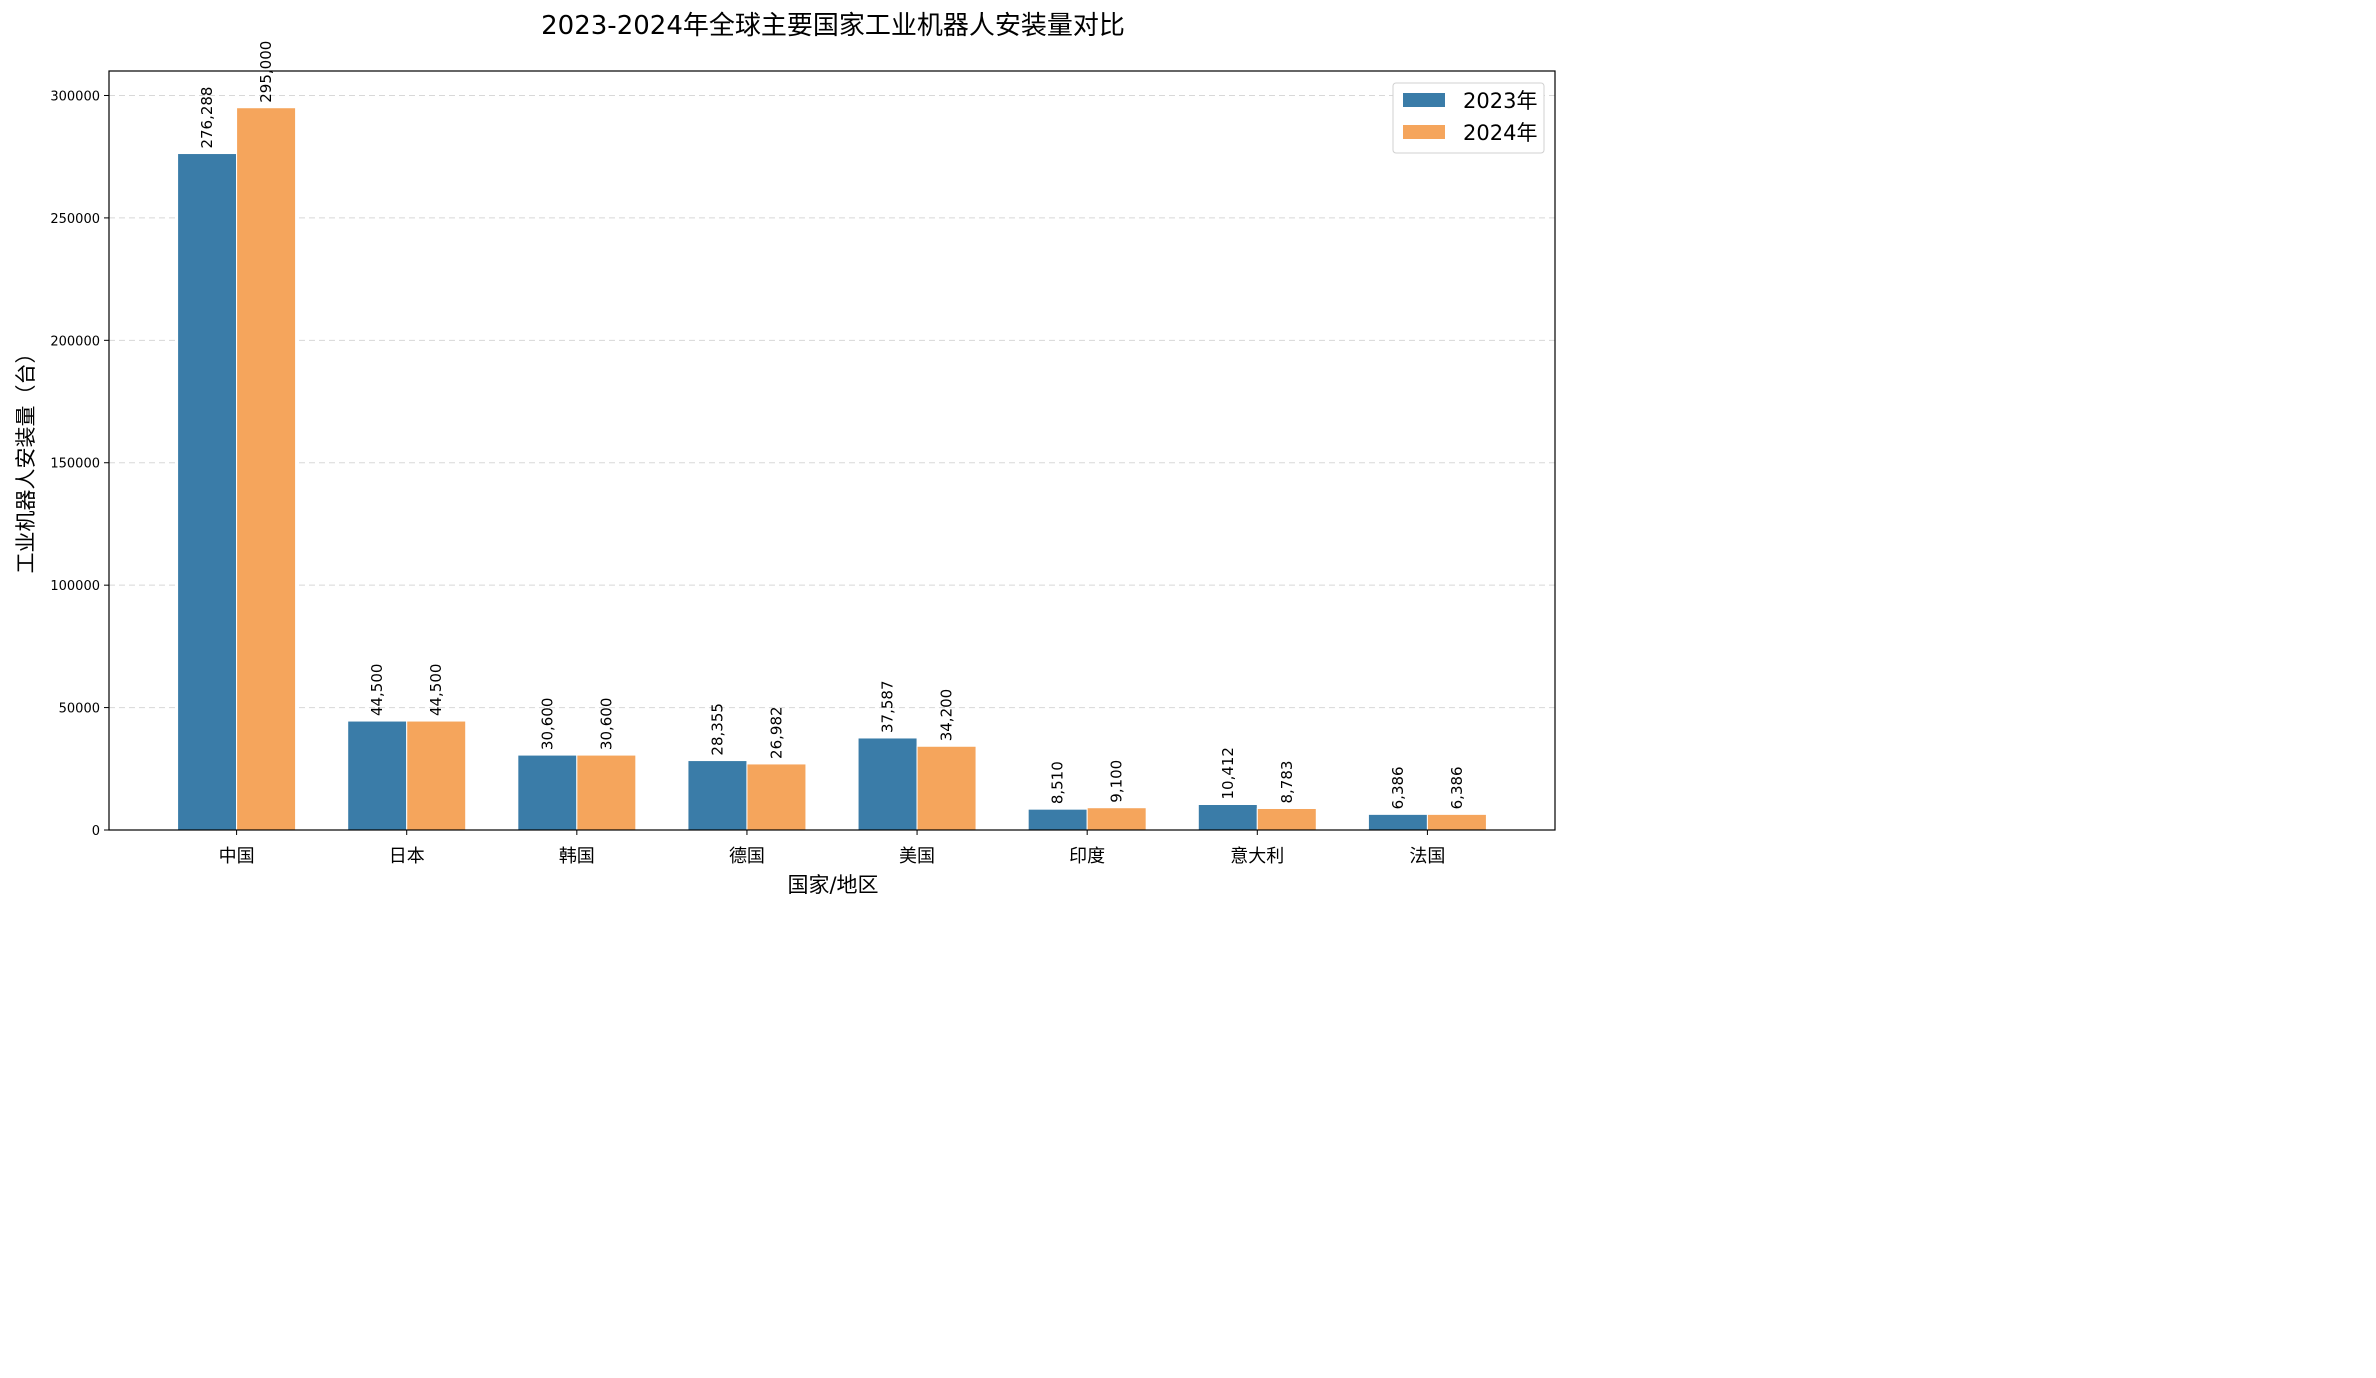  I want to click on legend-swatch-2024, so click(1424, 132).